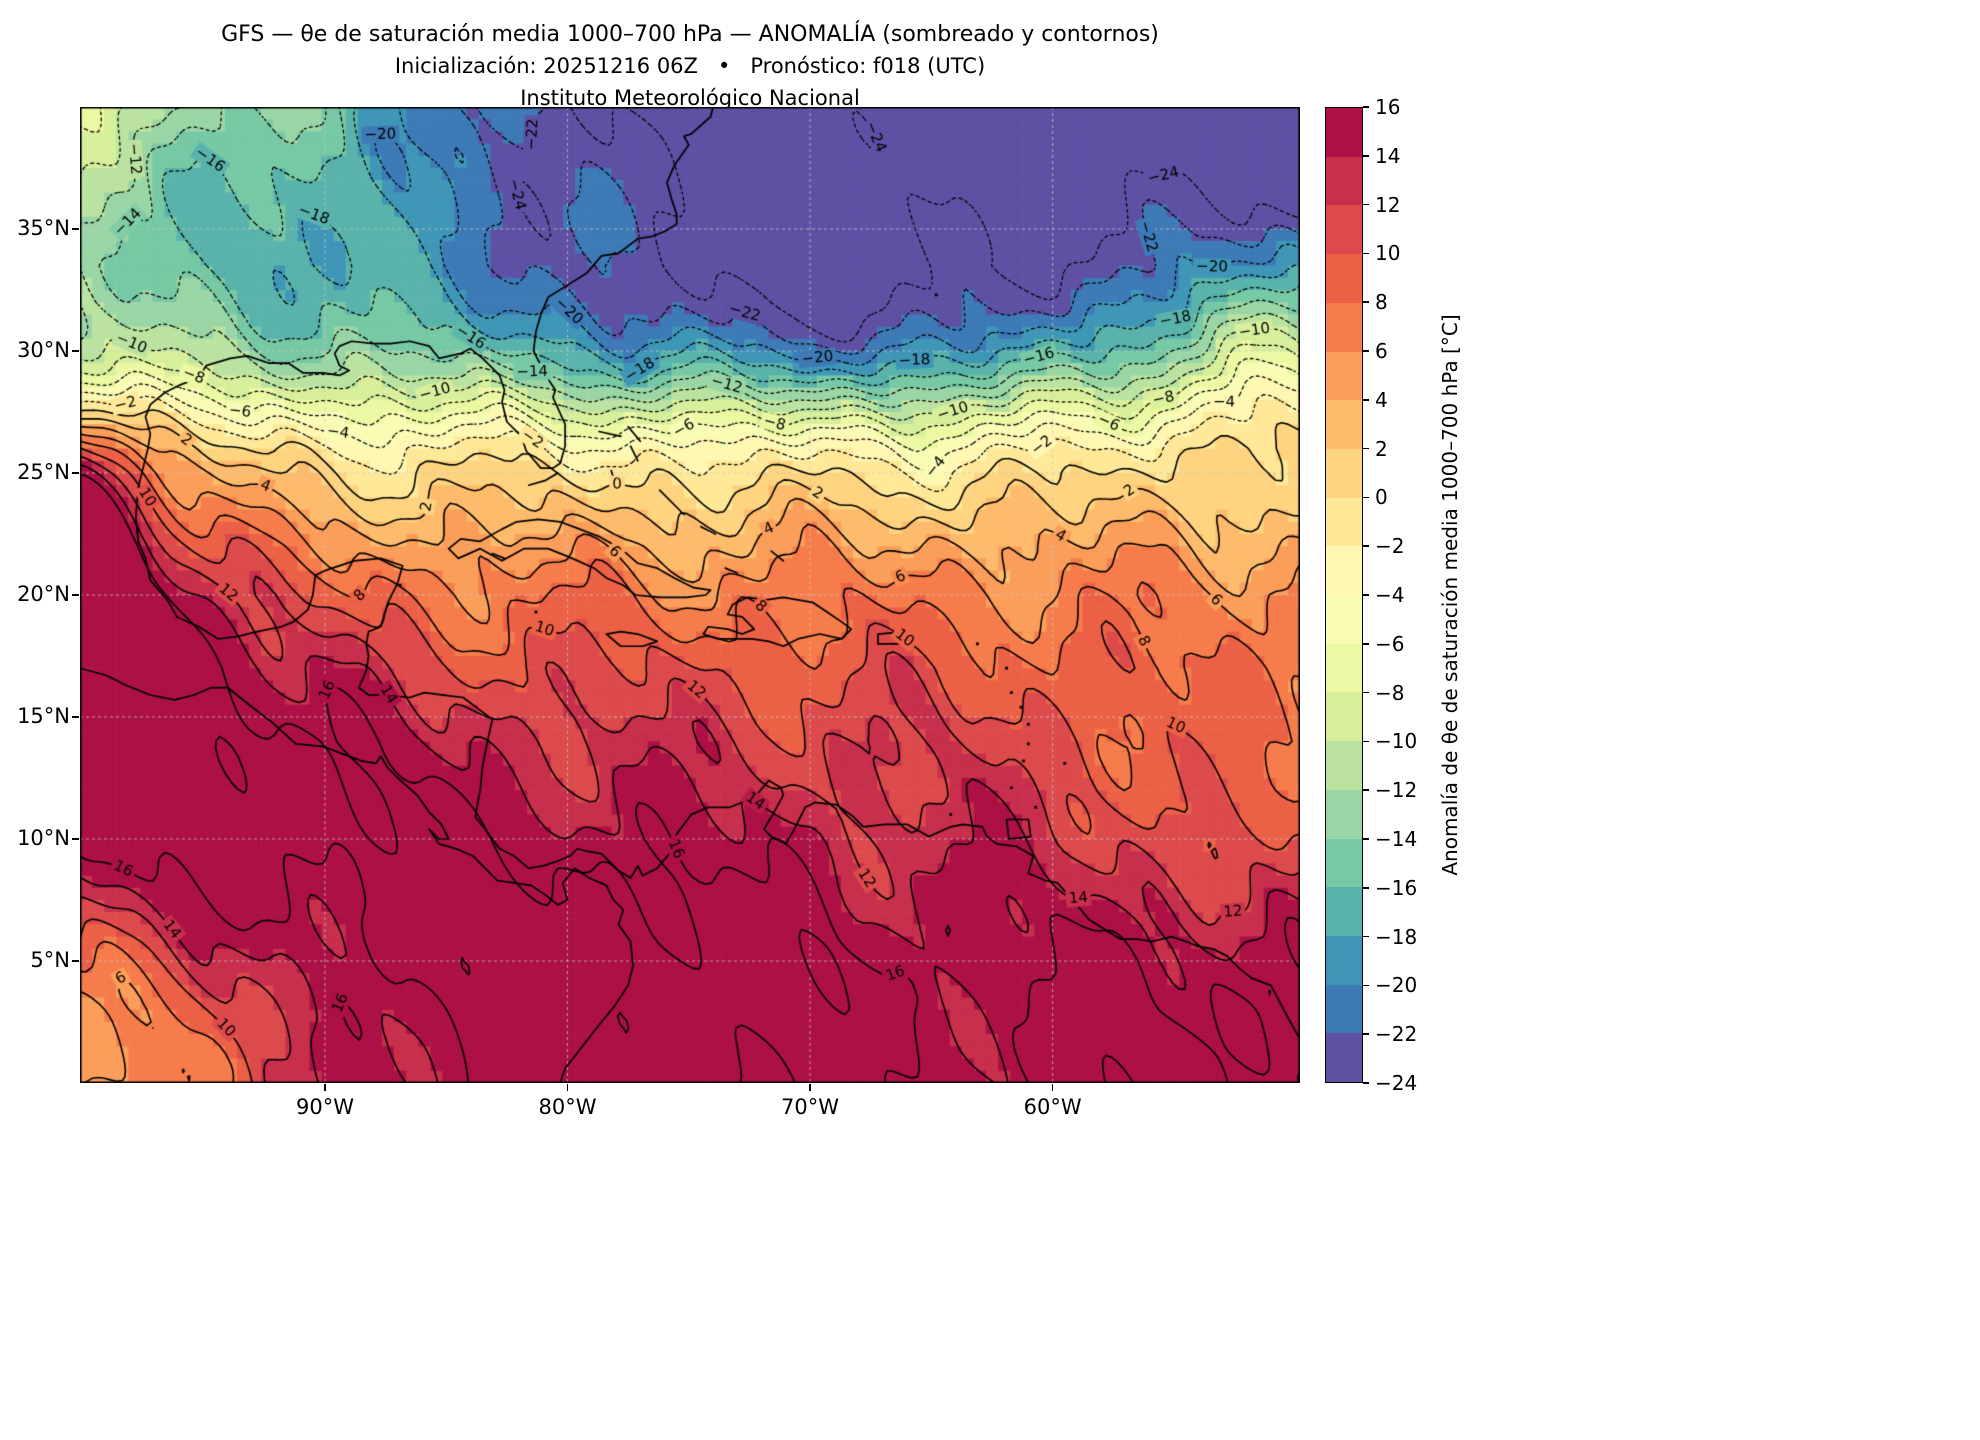 This screenshot has width=1980, height=1440. I want to click on x-tick-label: 80°W, so click(567, 1107).